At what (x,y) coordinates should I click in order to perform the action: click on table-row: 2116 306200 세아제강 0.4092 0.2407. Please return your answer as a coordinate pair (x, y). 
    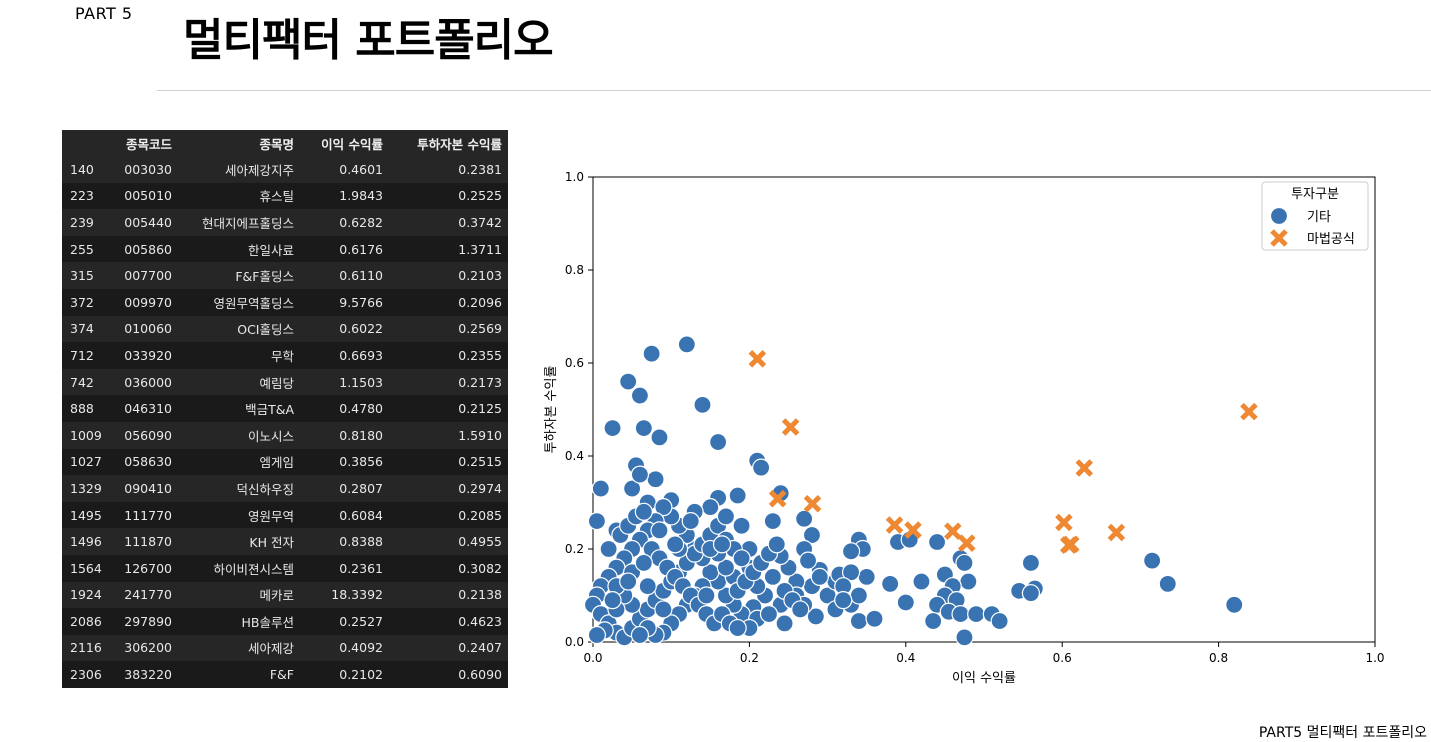
    Looking at the image, I should click on (285, 648).